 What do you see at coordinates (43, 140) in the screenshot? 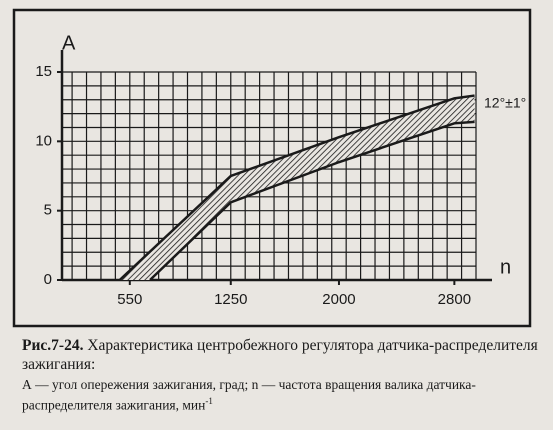
I see `y-tick-label: 10` at bounding box center [43, 140].